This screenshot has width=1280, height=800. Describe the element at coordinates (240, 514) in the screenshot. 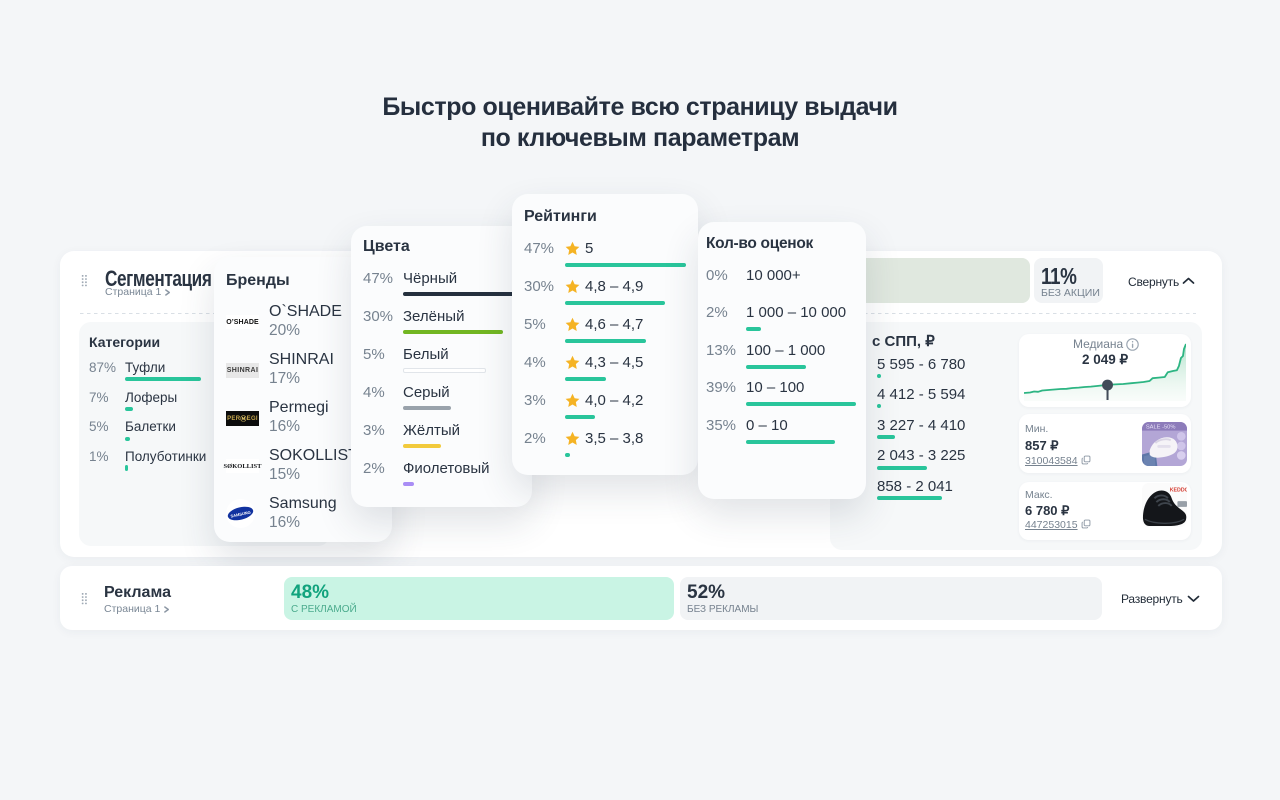

I see `svg-text: SAMSUNG` at that location.